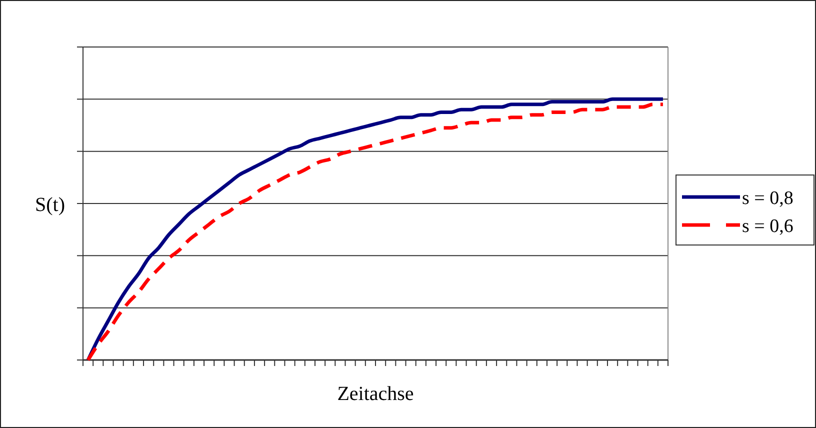 The image size is (816, 428). What do you see at coordinates (768, 198) in the screenshot?
I see `legend-label: s = 0,8` at bounding box center [768, 198].